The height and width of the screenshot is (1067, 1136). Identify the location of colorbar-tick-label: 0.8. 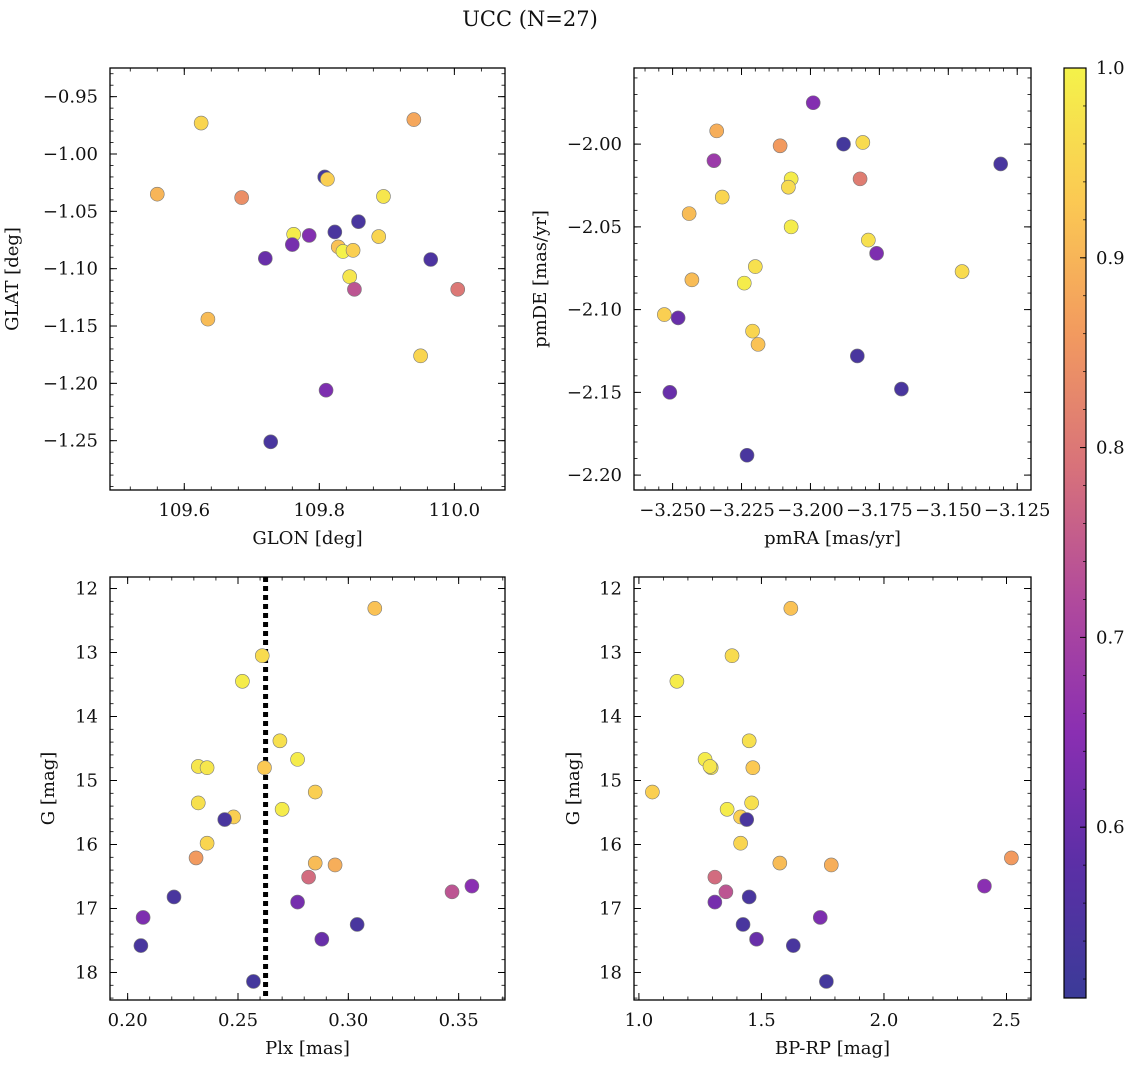
(1110, 448).